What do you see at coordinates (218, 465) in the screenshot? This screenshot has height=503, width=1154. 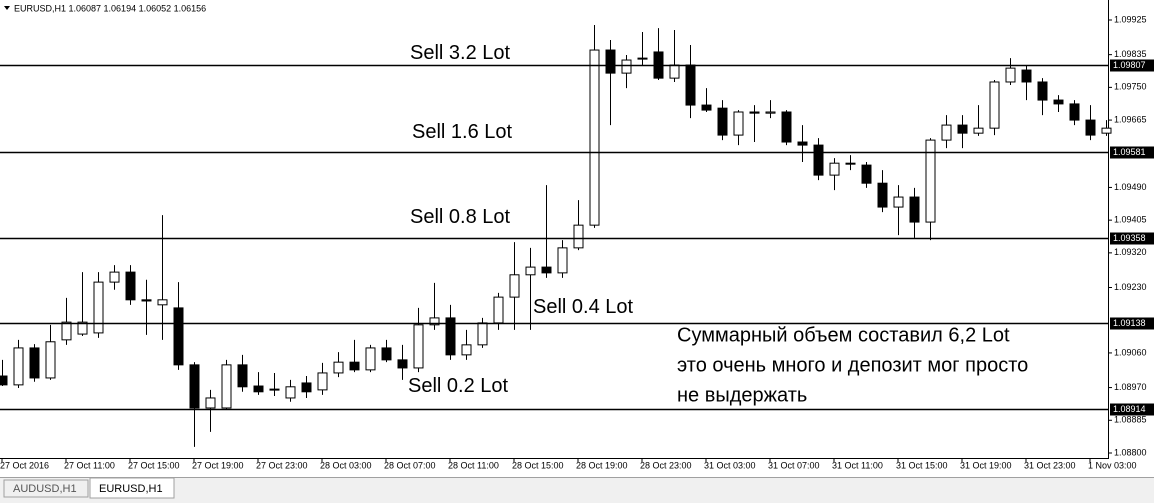 I see `x-tick-label: 27 Oct 19:00` at bounding box center [218, 465].